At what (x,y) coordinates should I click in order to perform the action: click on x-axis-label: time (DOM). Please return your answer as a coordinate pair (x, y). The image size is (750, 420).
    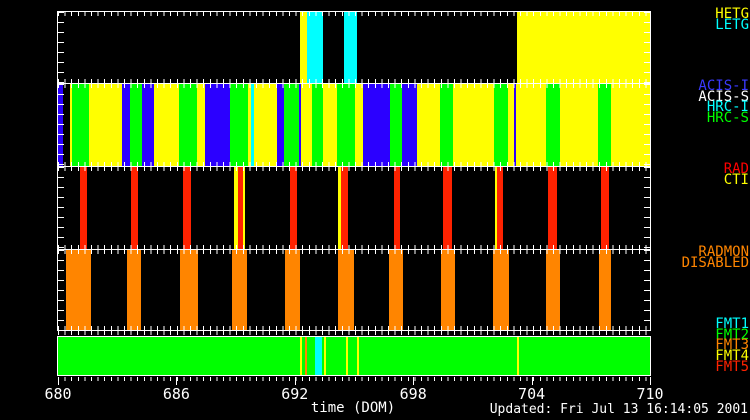
    Looking at the image, I should click on (353, 408).